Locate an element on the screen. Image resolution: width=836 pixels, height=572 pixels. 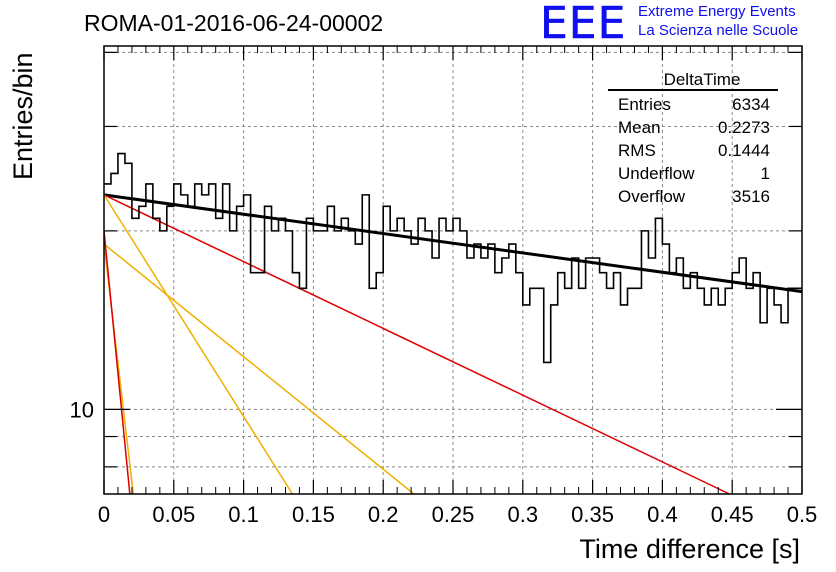
stats-value: 0.2273 is located at coordinates (744, 127).